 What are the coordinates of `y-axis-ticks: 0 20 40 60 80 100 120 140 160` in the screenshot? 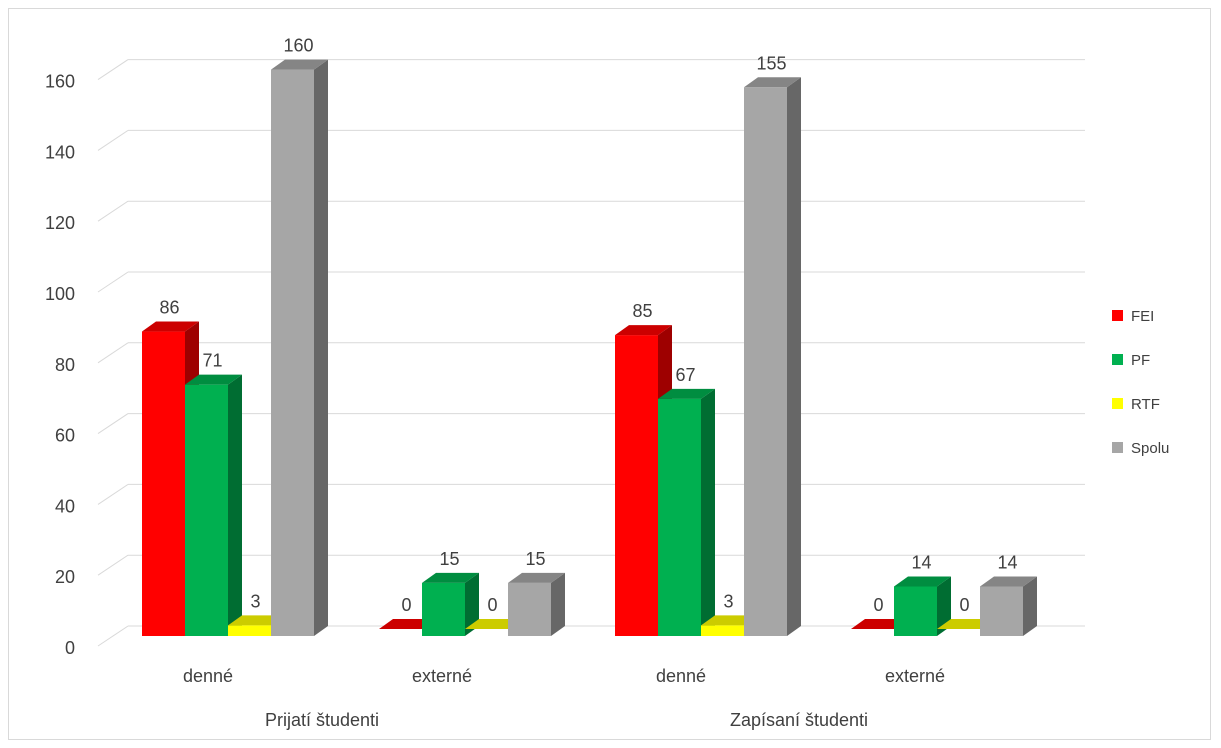 It's located at (60, 365).